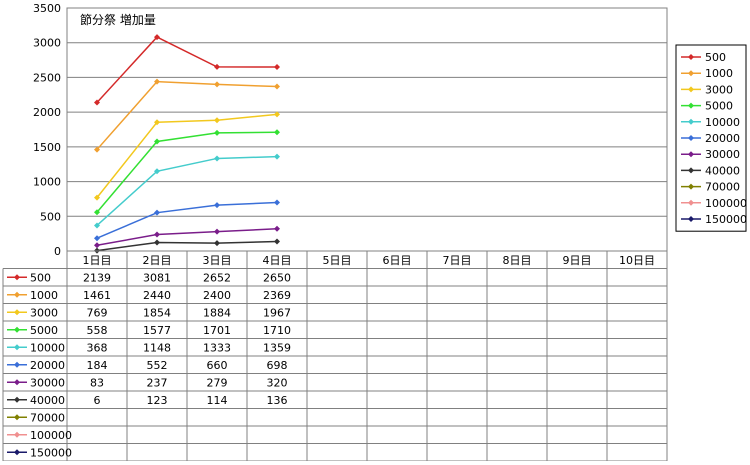 The image size is (750, 465). I want to click on table-cell-value: 1333, so click(217, 347).